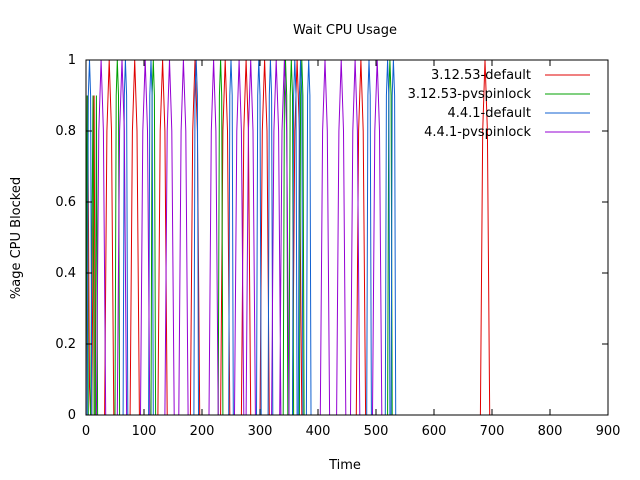 The height and width of the screenshot is (480, 640). I want to click on legend-label: 3.12.53-default, so click(481, 75).